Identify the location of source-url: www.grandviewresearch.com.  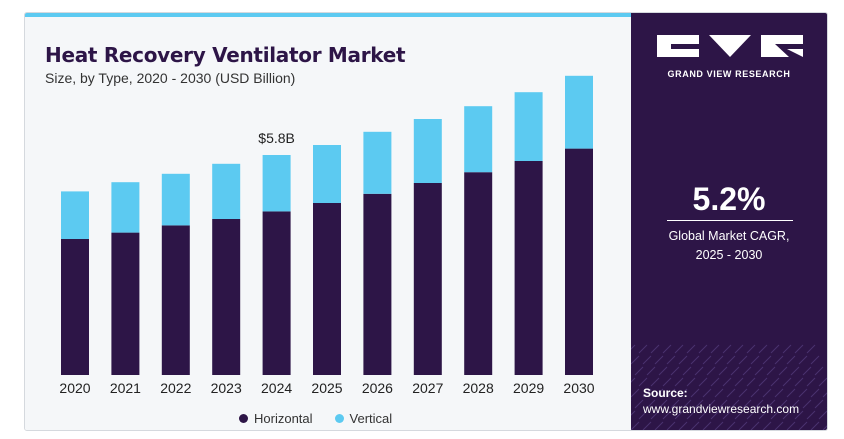
(721, 409).